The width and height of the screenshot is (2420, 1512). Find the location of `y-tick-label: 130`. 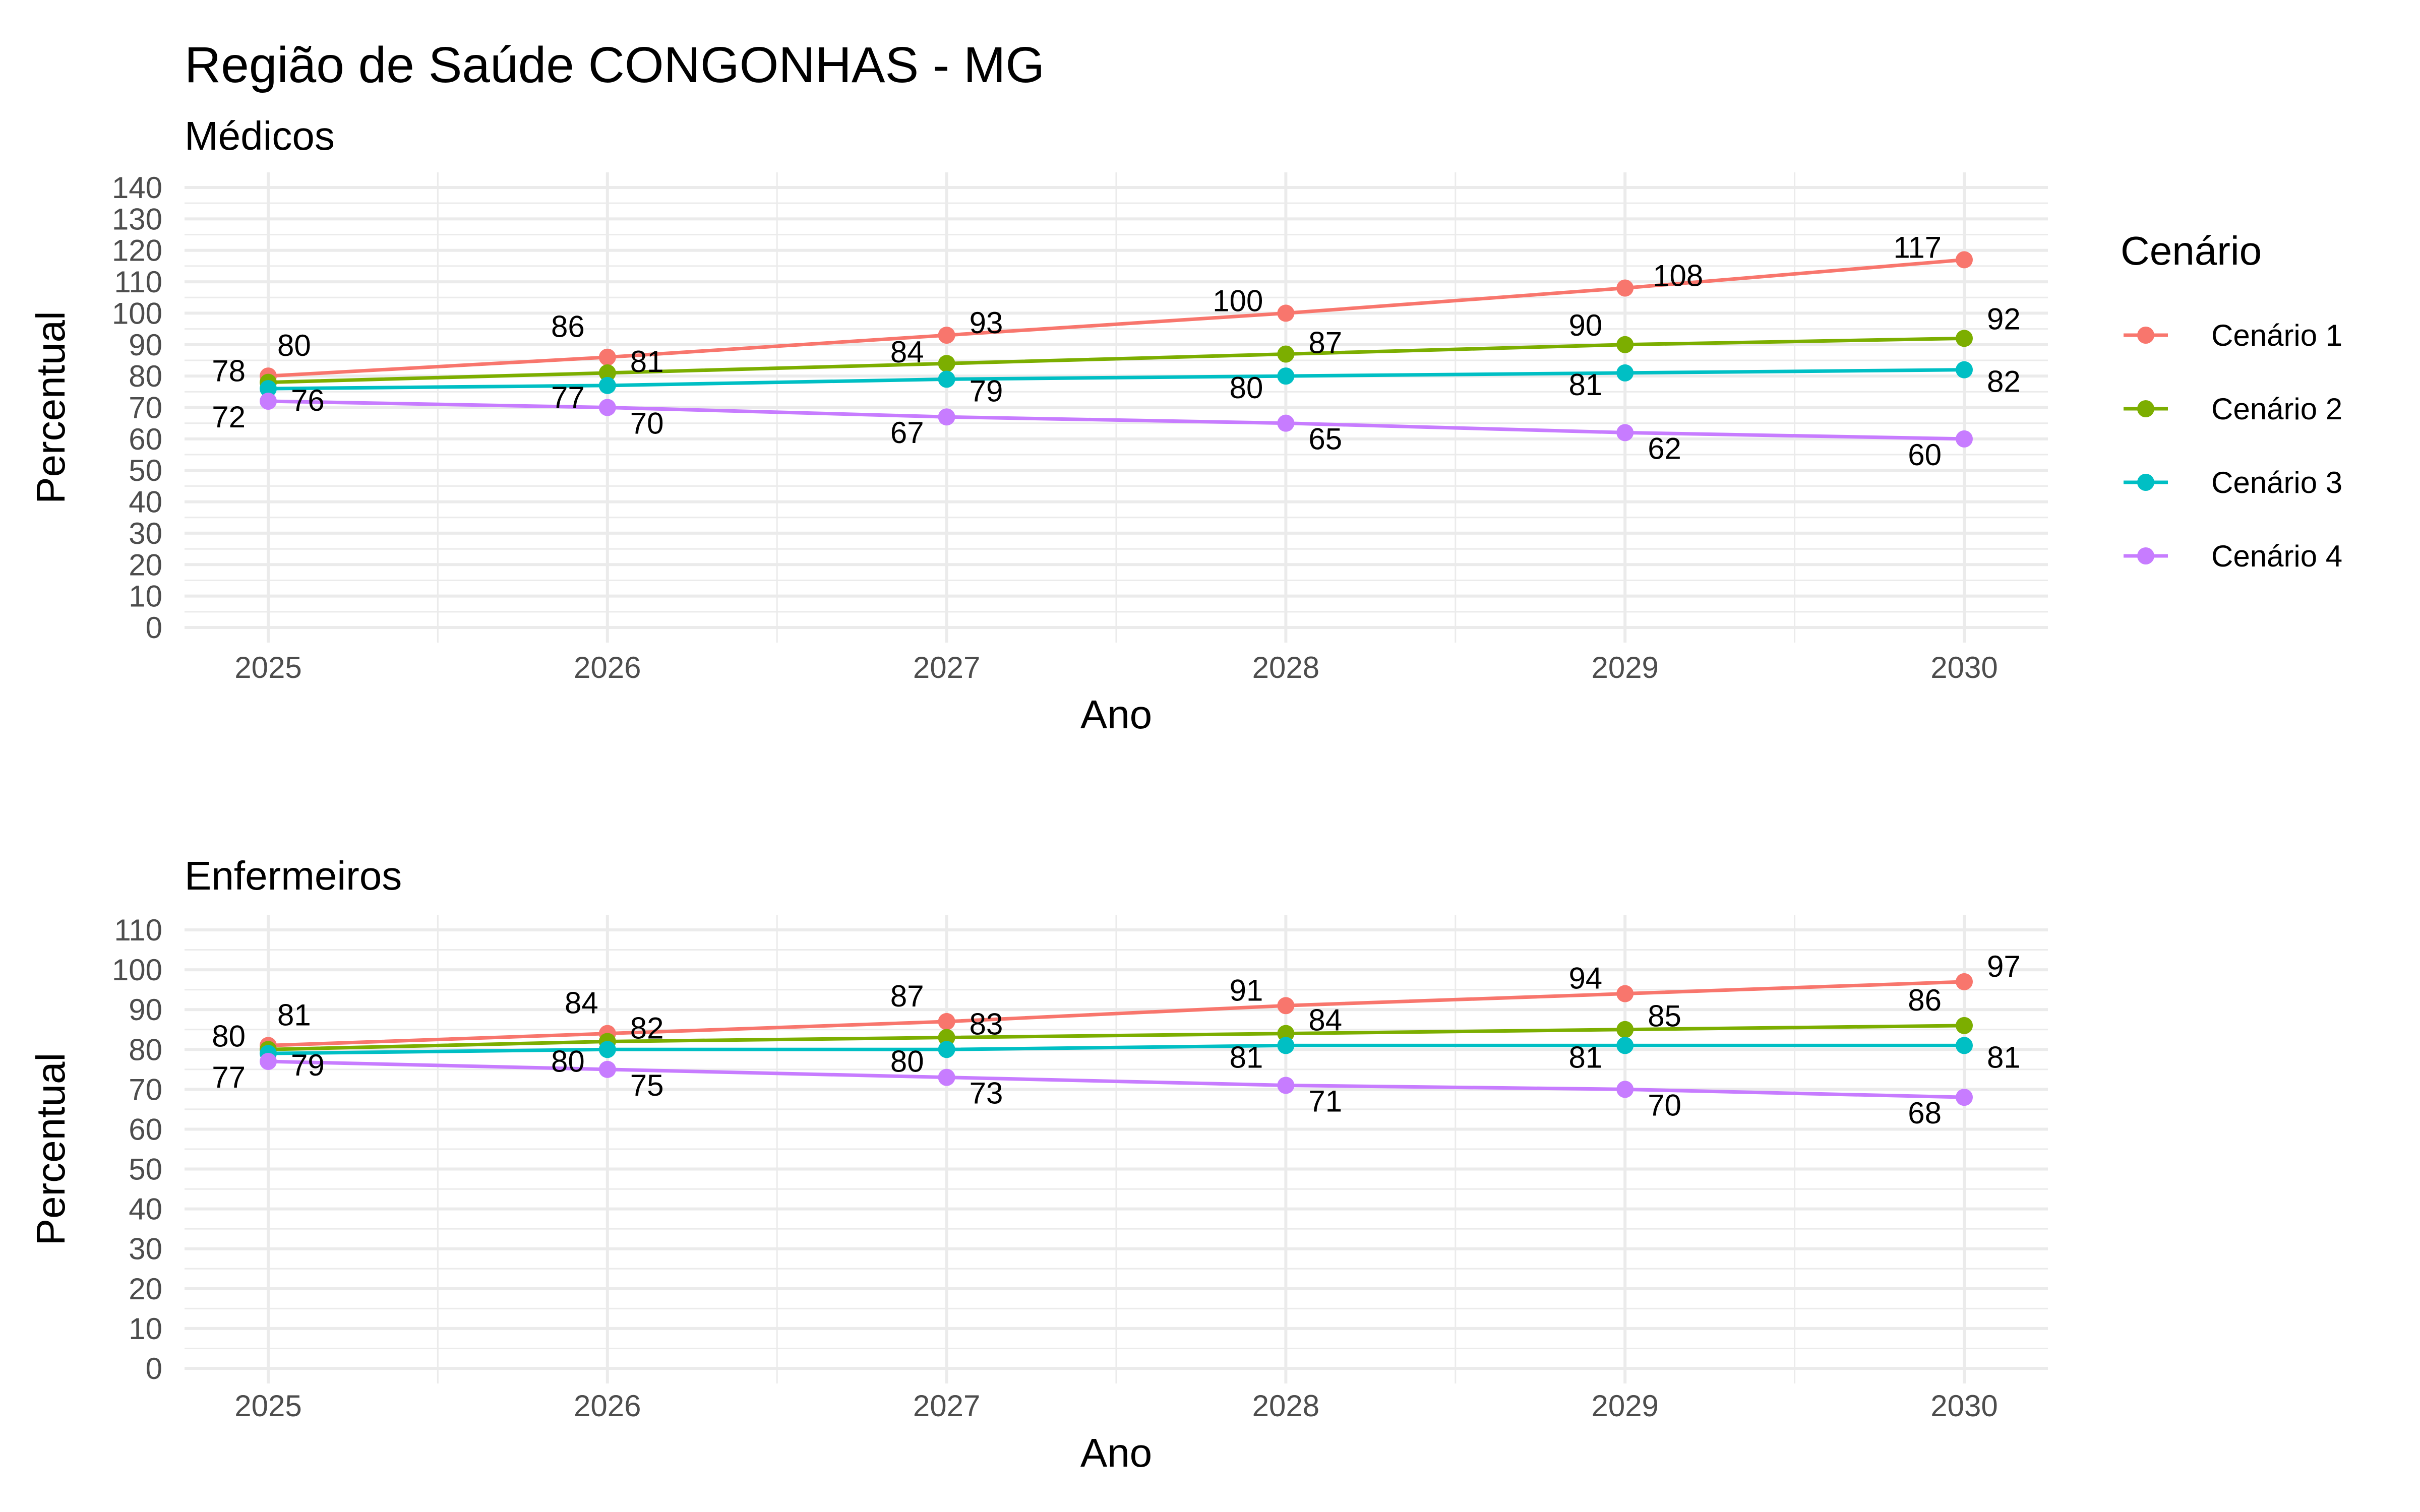

y-tick-label: 130 is located at coordinates (137, 219).